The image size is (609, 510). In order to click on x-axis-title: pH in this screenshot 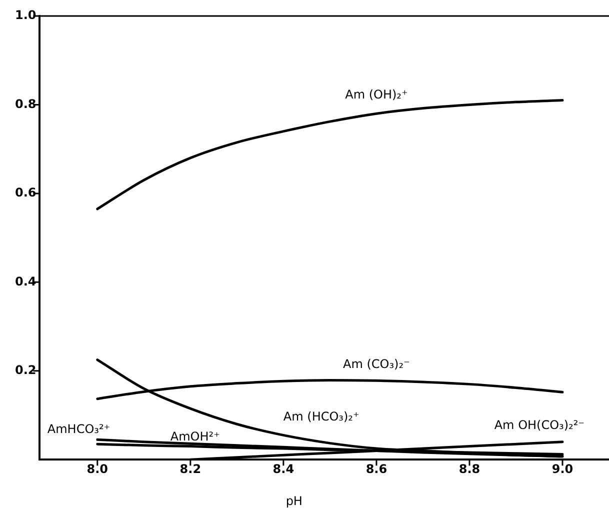, I will do `click(294, 501)`.